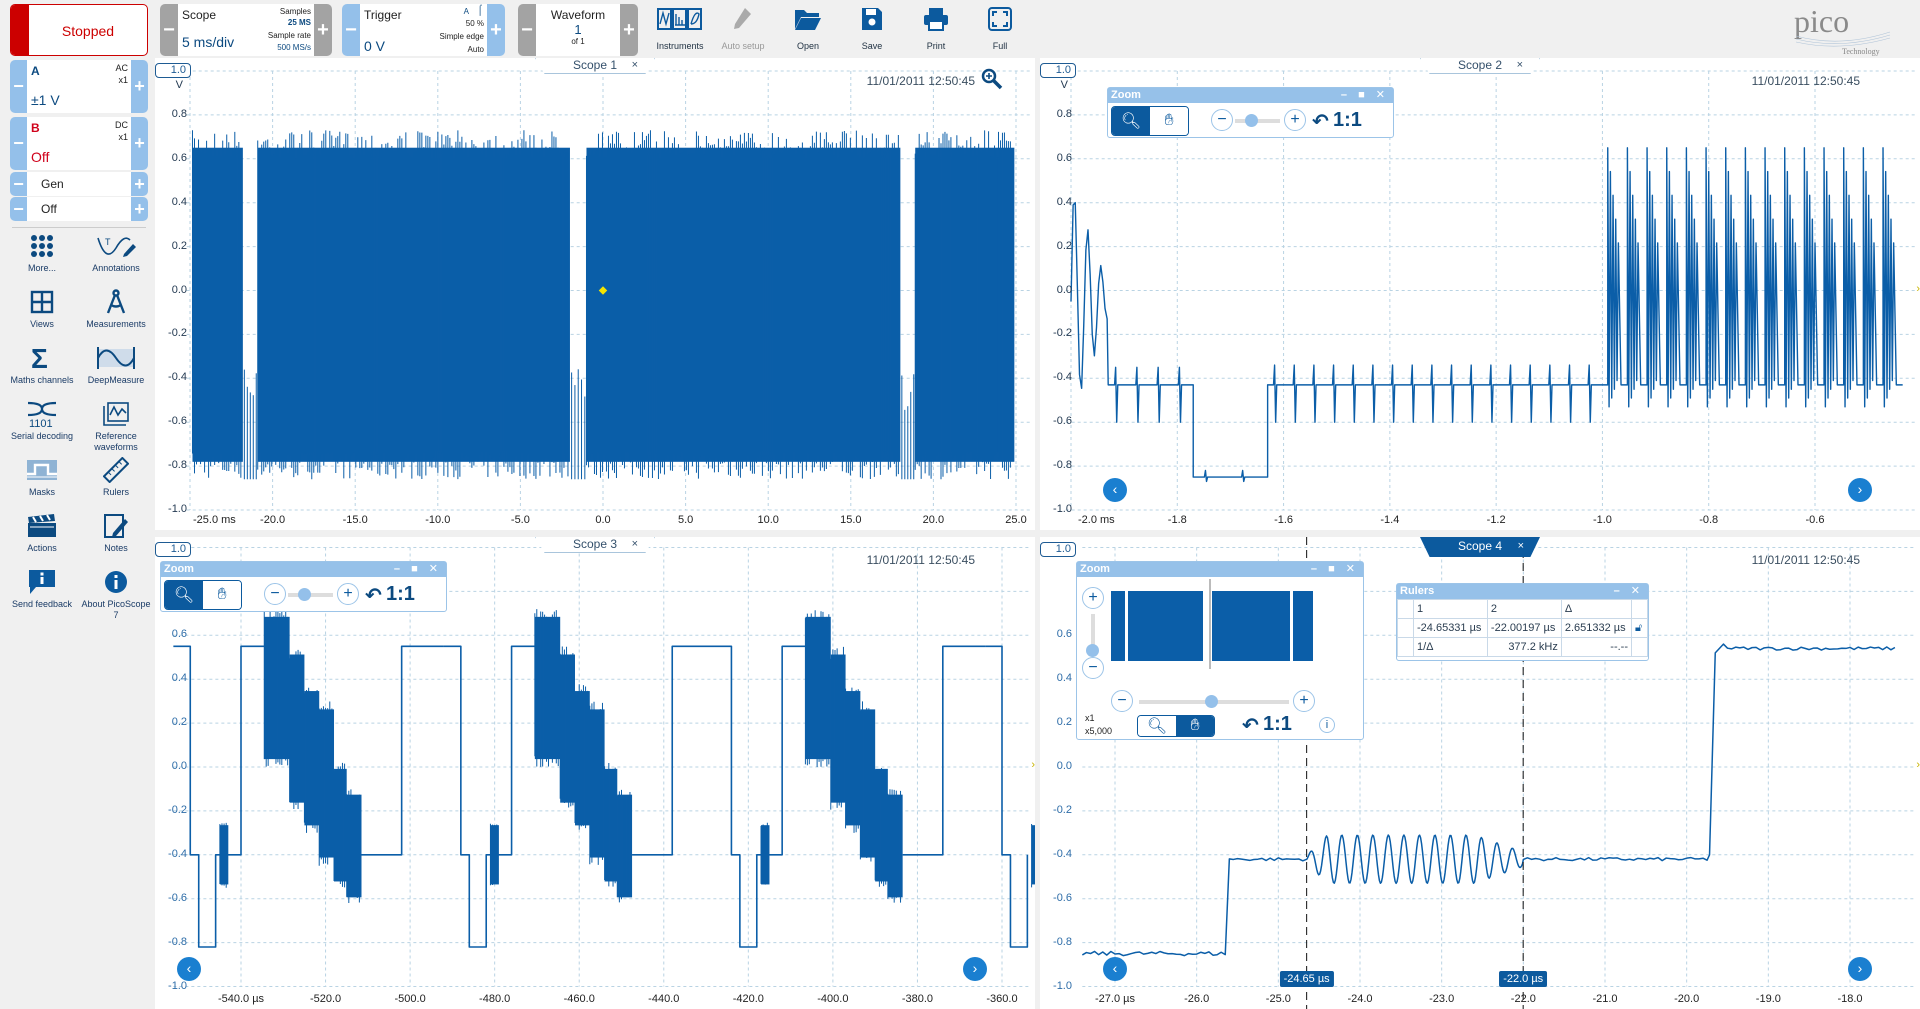  I want to click on channel-a-coupling: AC, so click(121, 68).